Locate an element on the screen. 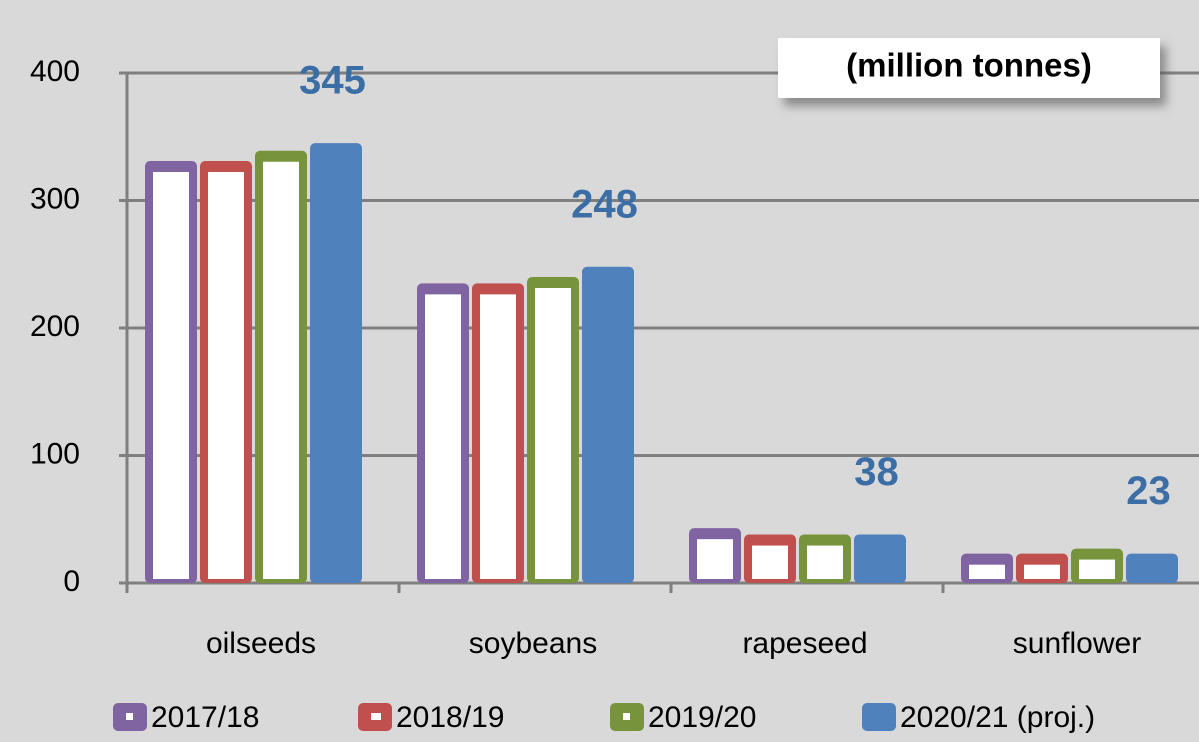 The width and height of the screenshot is (1199, 742). data-label: 38 is located at coordinates (876, 472).